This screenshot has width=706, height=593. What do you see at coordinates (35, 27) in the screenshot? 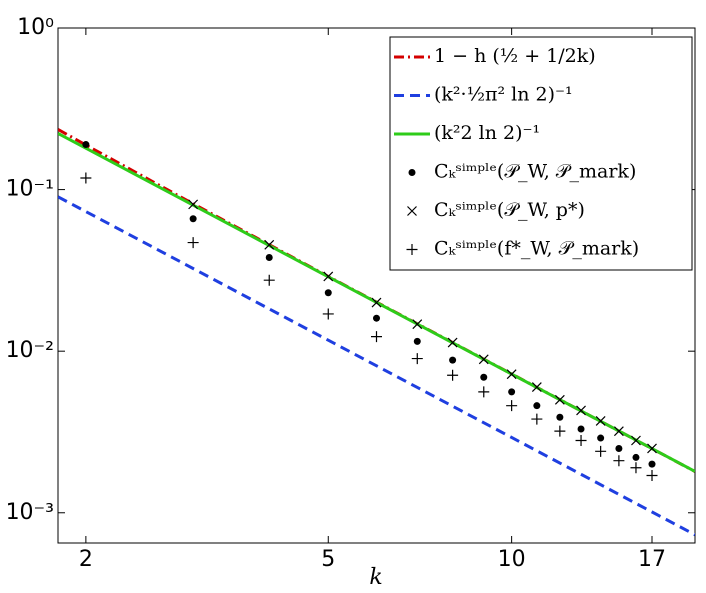
I see `y-tick-label: 10⁰` at bounding box center [35, 27].